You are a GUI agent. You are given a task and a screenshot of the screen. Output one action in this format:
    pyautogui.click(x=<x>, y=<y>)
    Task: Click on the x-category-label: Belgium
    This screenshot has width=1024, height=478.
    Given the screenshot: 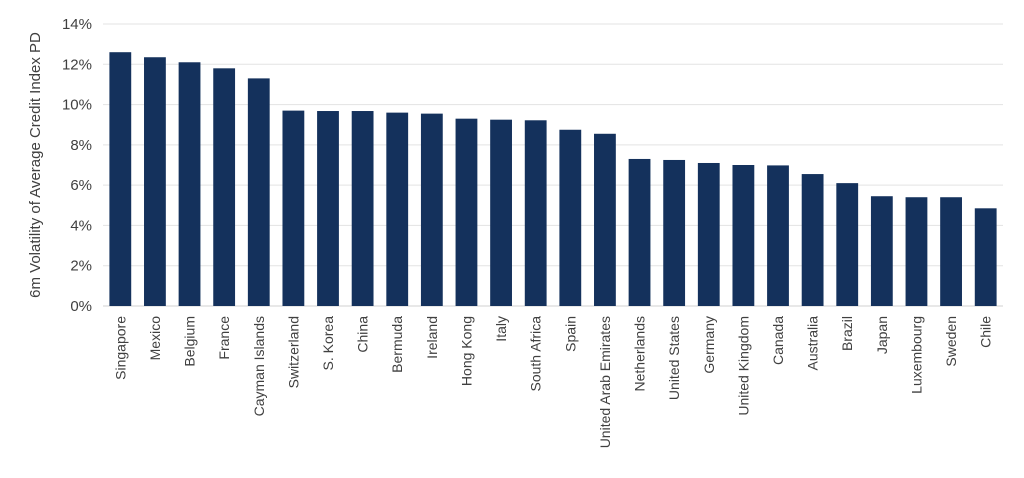 What is the action you would take?
    pyautogui.click(x=190, y=341)
    